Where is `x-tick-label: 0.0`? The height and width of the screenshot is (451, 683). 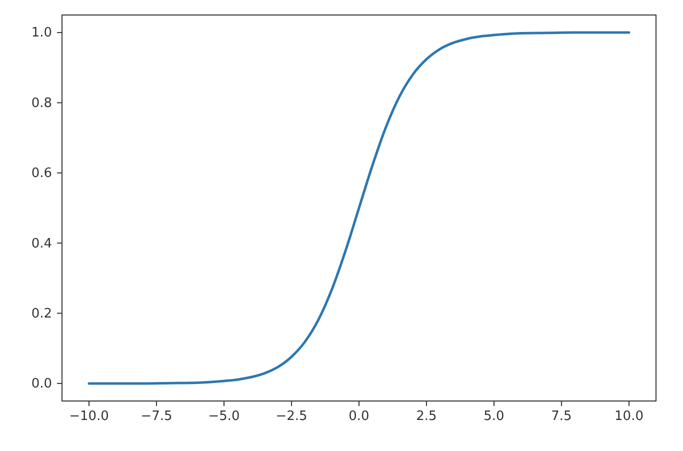
x-tick-label: 0.0 is located at coordinates (359, 416).